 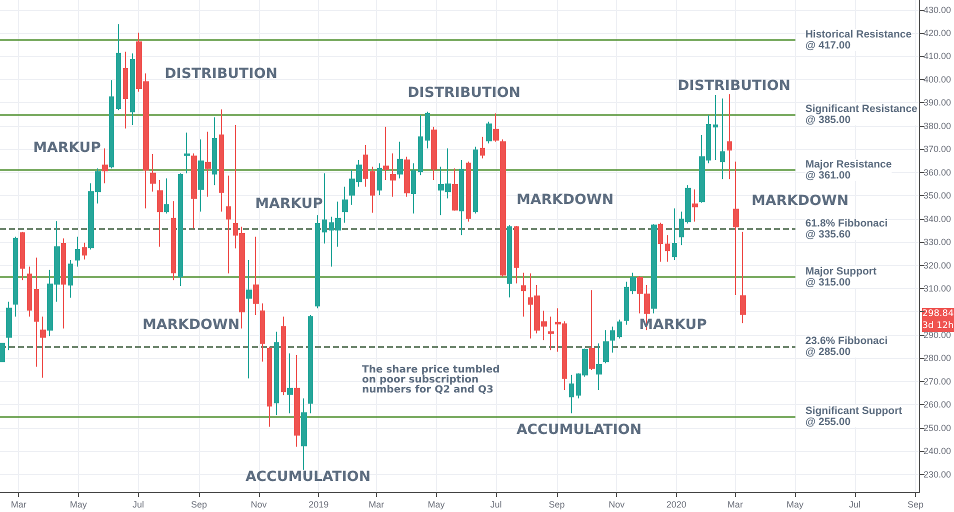 I want to click on text: 3d 12h, so click(x=938, y=326).